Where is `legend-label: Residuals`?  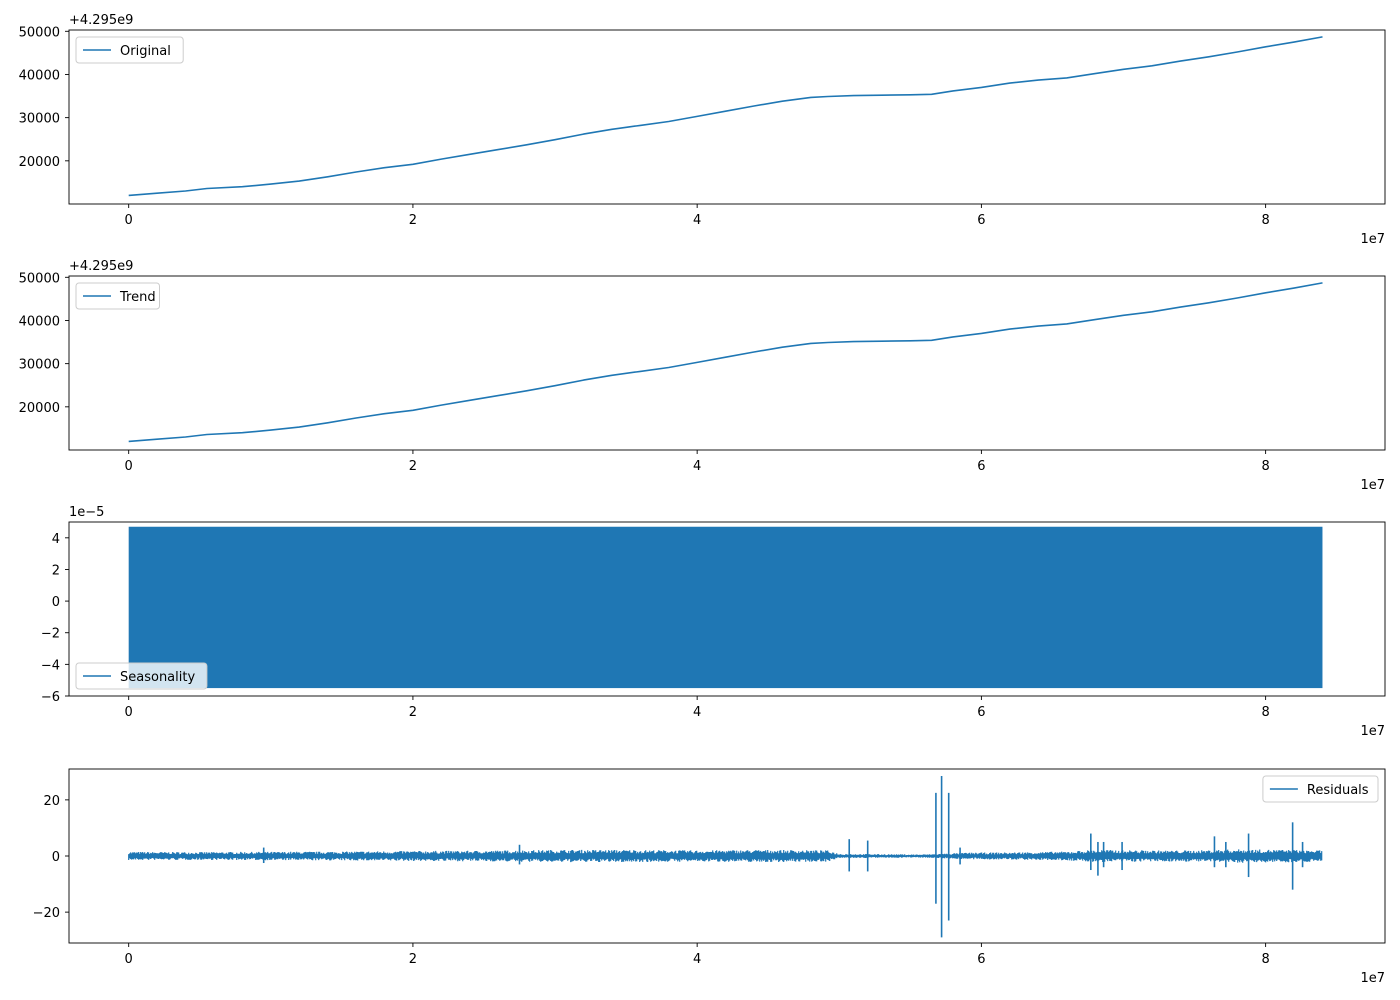 legend-label: Residuals is located at coordinates (1338, 790).